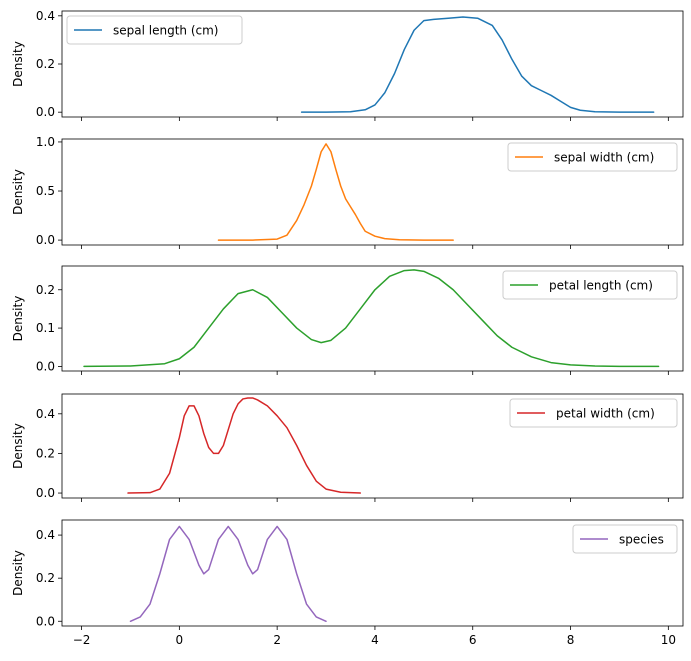 Image resolution: width=691 pixels, height=661 pixels. Describe the element at coordinates (641, 540) in the screenshot. I see `legend-label: species` at that location.